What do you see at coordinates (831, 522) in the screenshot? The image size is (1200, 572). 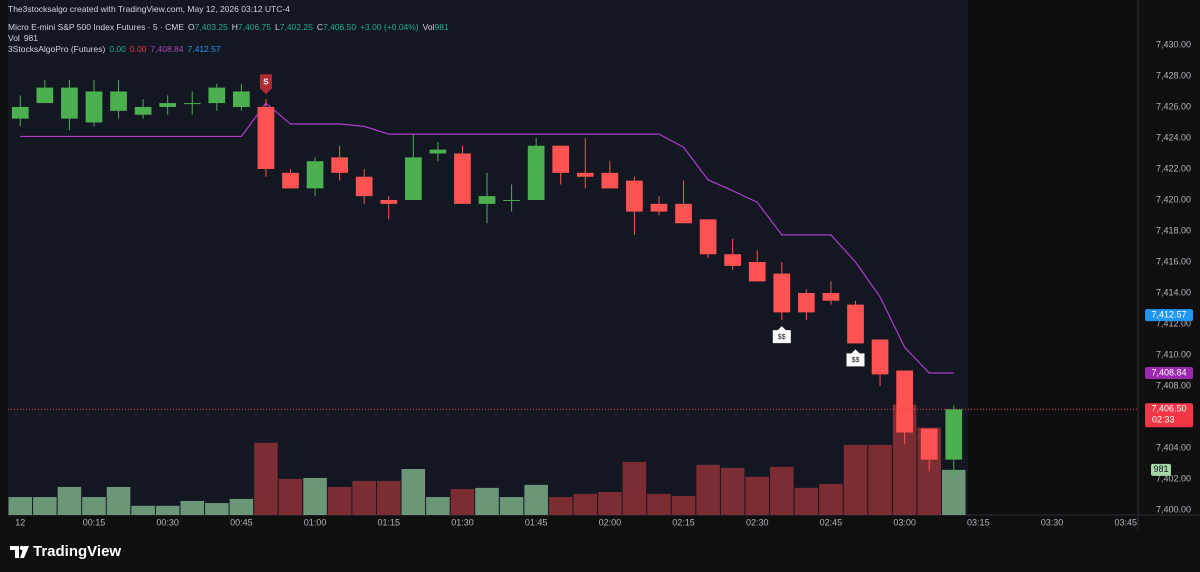 I see `x-tick-label: 02:45` at bounding box center [831, 522].